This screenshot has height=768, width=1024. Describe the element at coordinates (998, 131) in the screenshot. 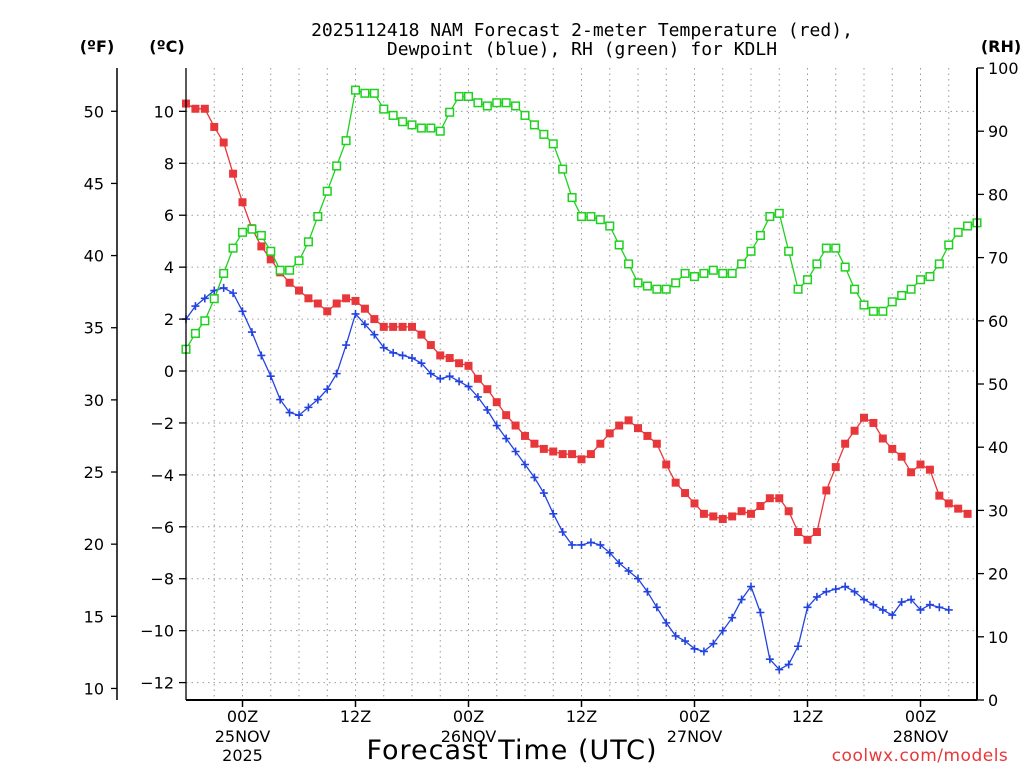

I see `rh-tick-label: 90` at that location.